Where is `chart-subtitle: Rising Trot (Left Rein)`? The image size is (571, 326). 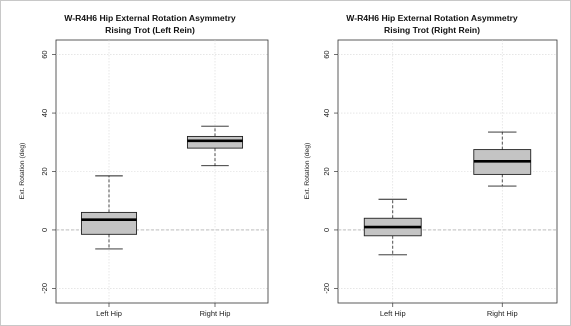
chart-subtitle: Rising Trot (Left Rein) is located at coordinates (150, 30).